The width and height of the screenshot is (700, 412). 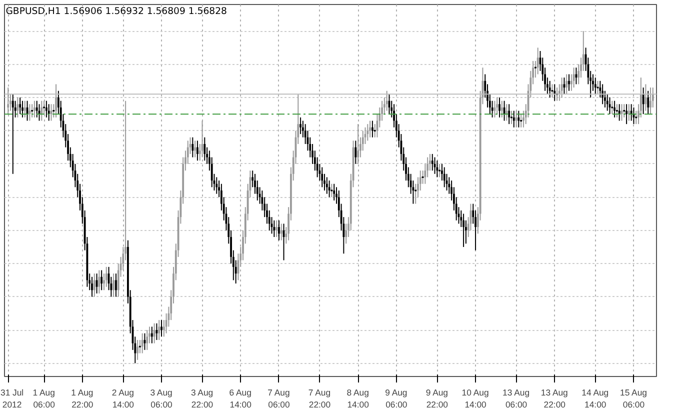 What do you see at coordinates (516, 399) in the screenshot?
I see `x-tick-label: 13 Aug 06:00` at bounding box center [516, 399].